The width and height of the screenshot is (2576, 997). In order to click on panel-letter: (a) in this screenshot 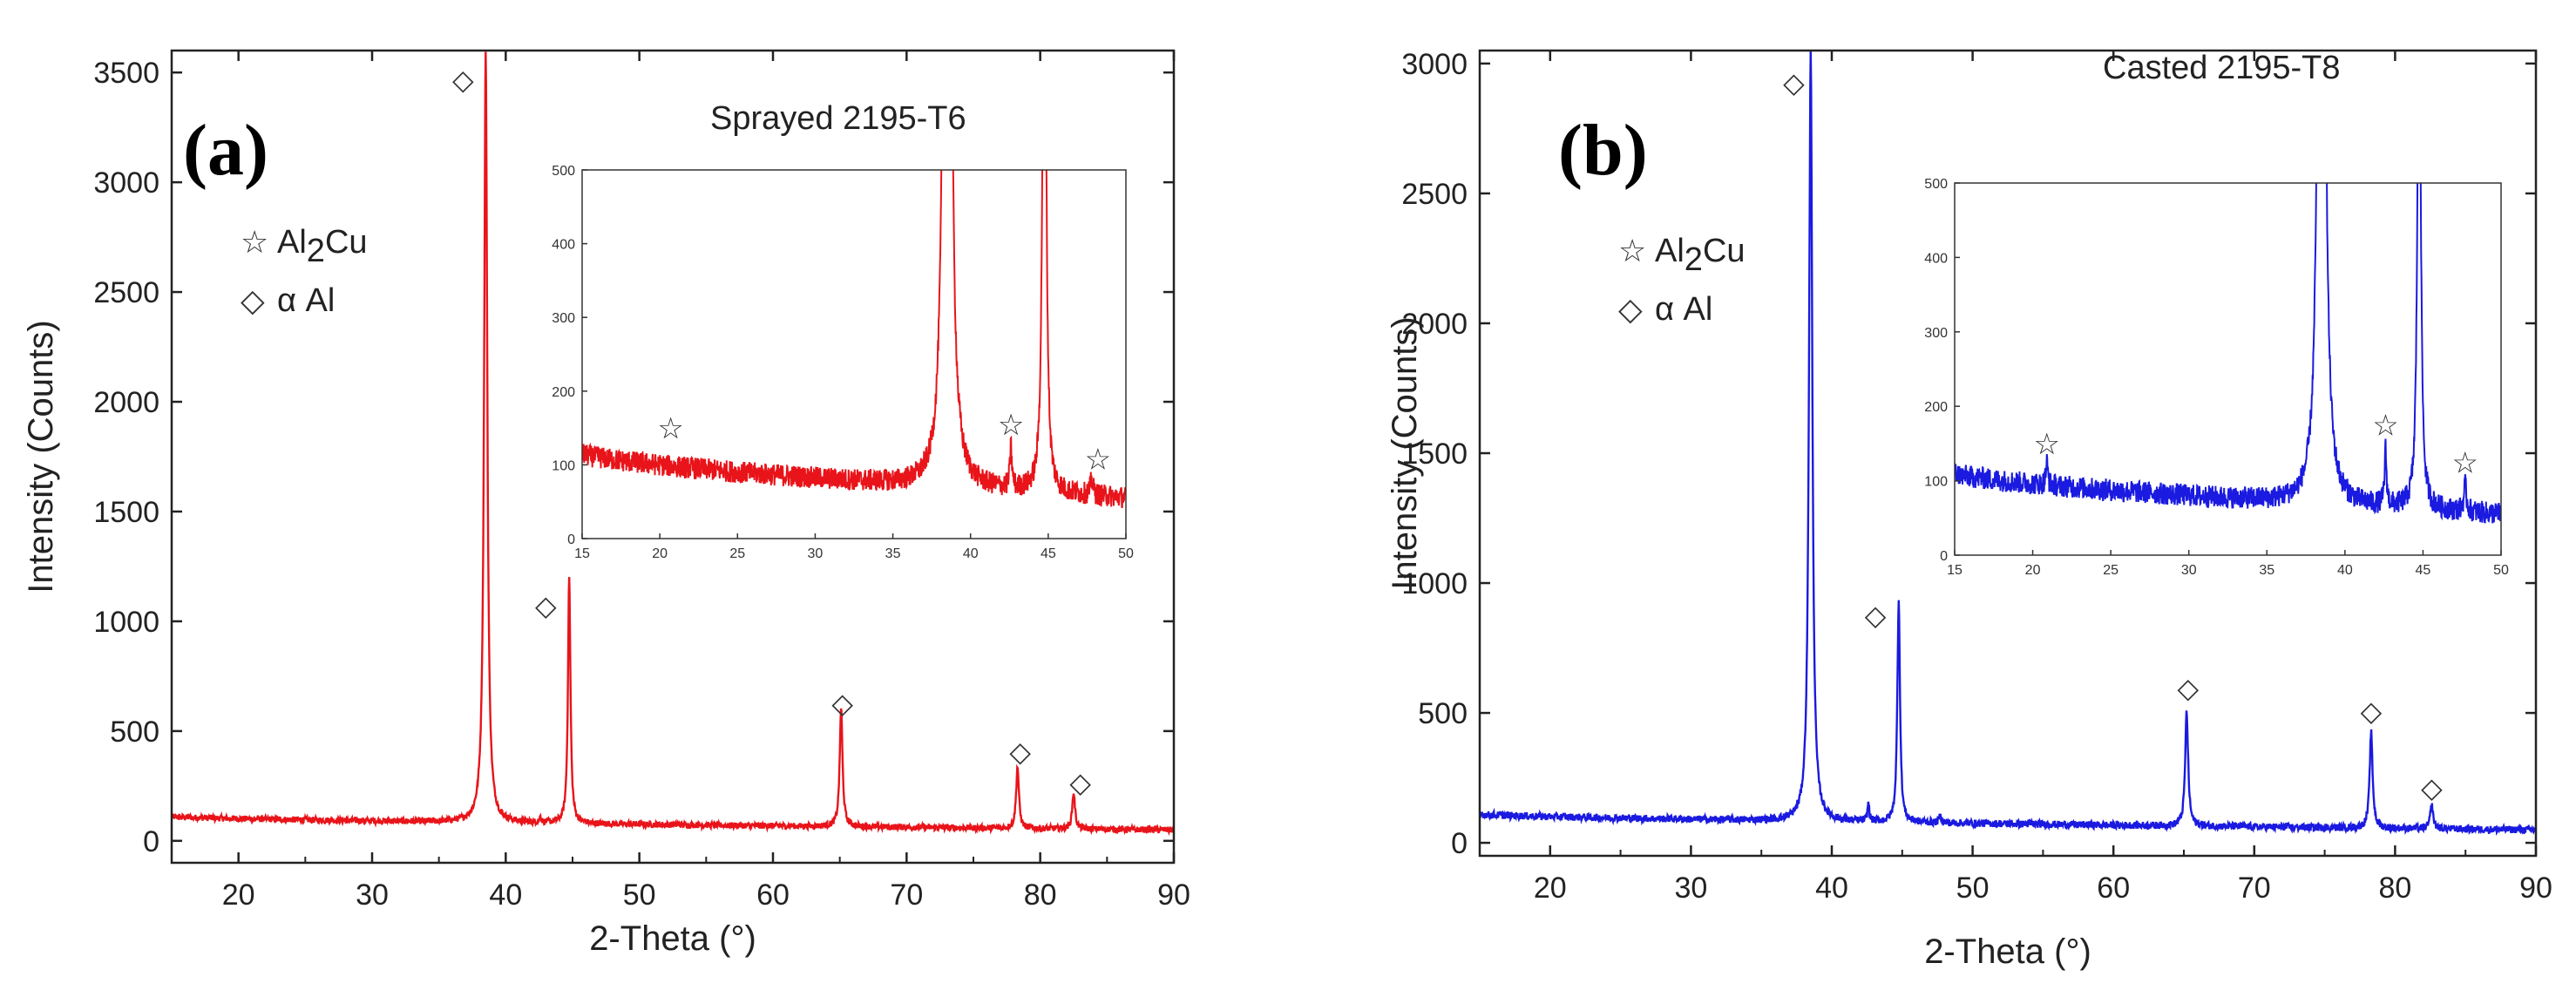, I will do `click(226, 150)`.